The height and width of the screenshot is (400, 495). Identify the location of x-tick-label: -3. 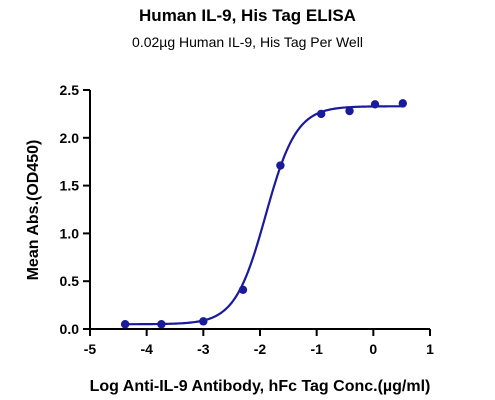
(203, 349).